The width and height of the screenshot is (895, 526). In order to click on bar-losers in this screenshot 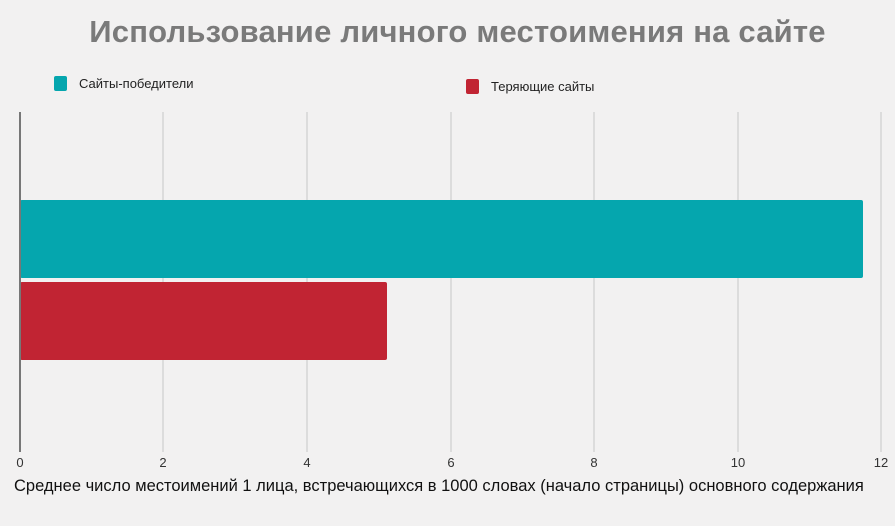, I will do `click(203, 321)`.